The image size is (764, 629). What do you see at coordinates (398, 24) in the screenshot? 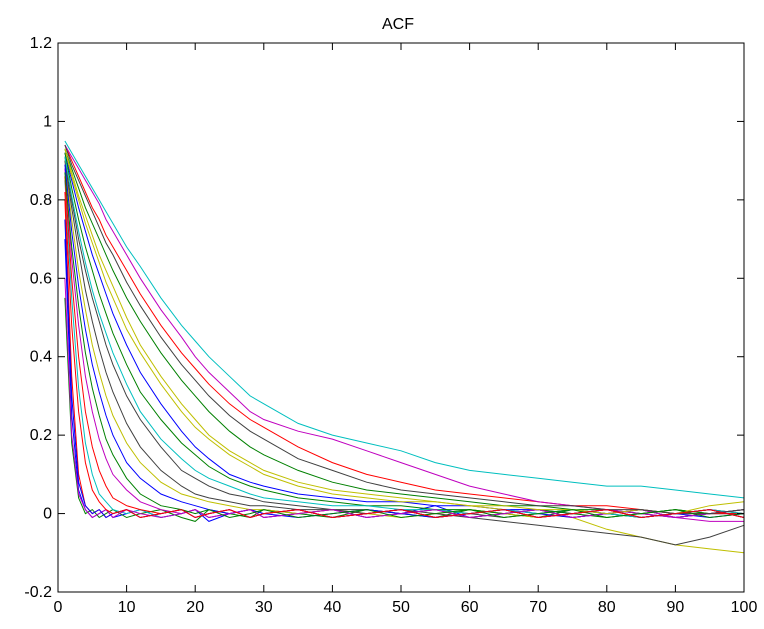
I see `chart-title: ACF` at bounding box center [398, 24].